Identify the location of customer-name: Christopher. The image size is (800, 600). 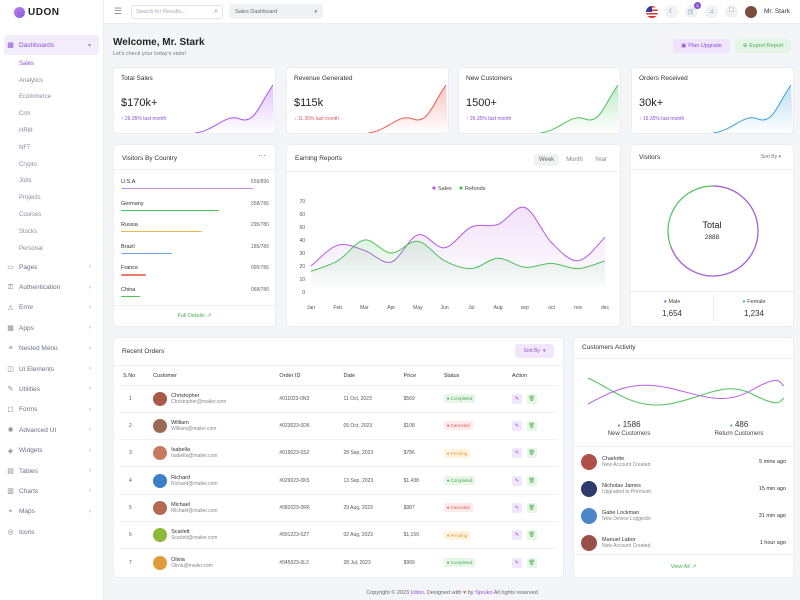
(185, 395).